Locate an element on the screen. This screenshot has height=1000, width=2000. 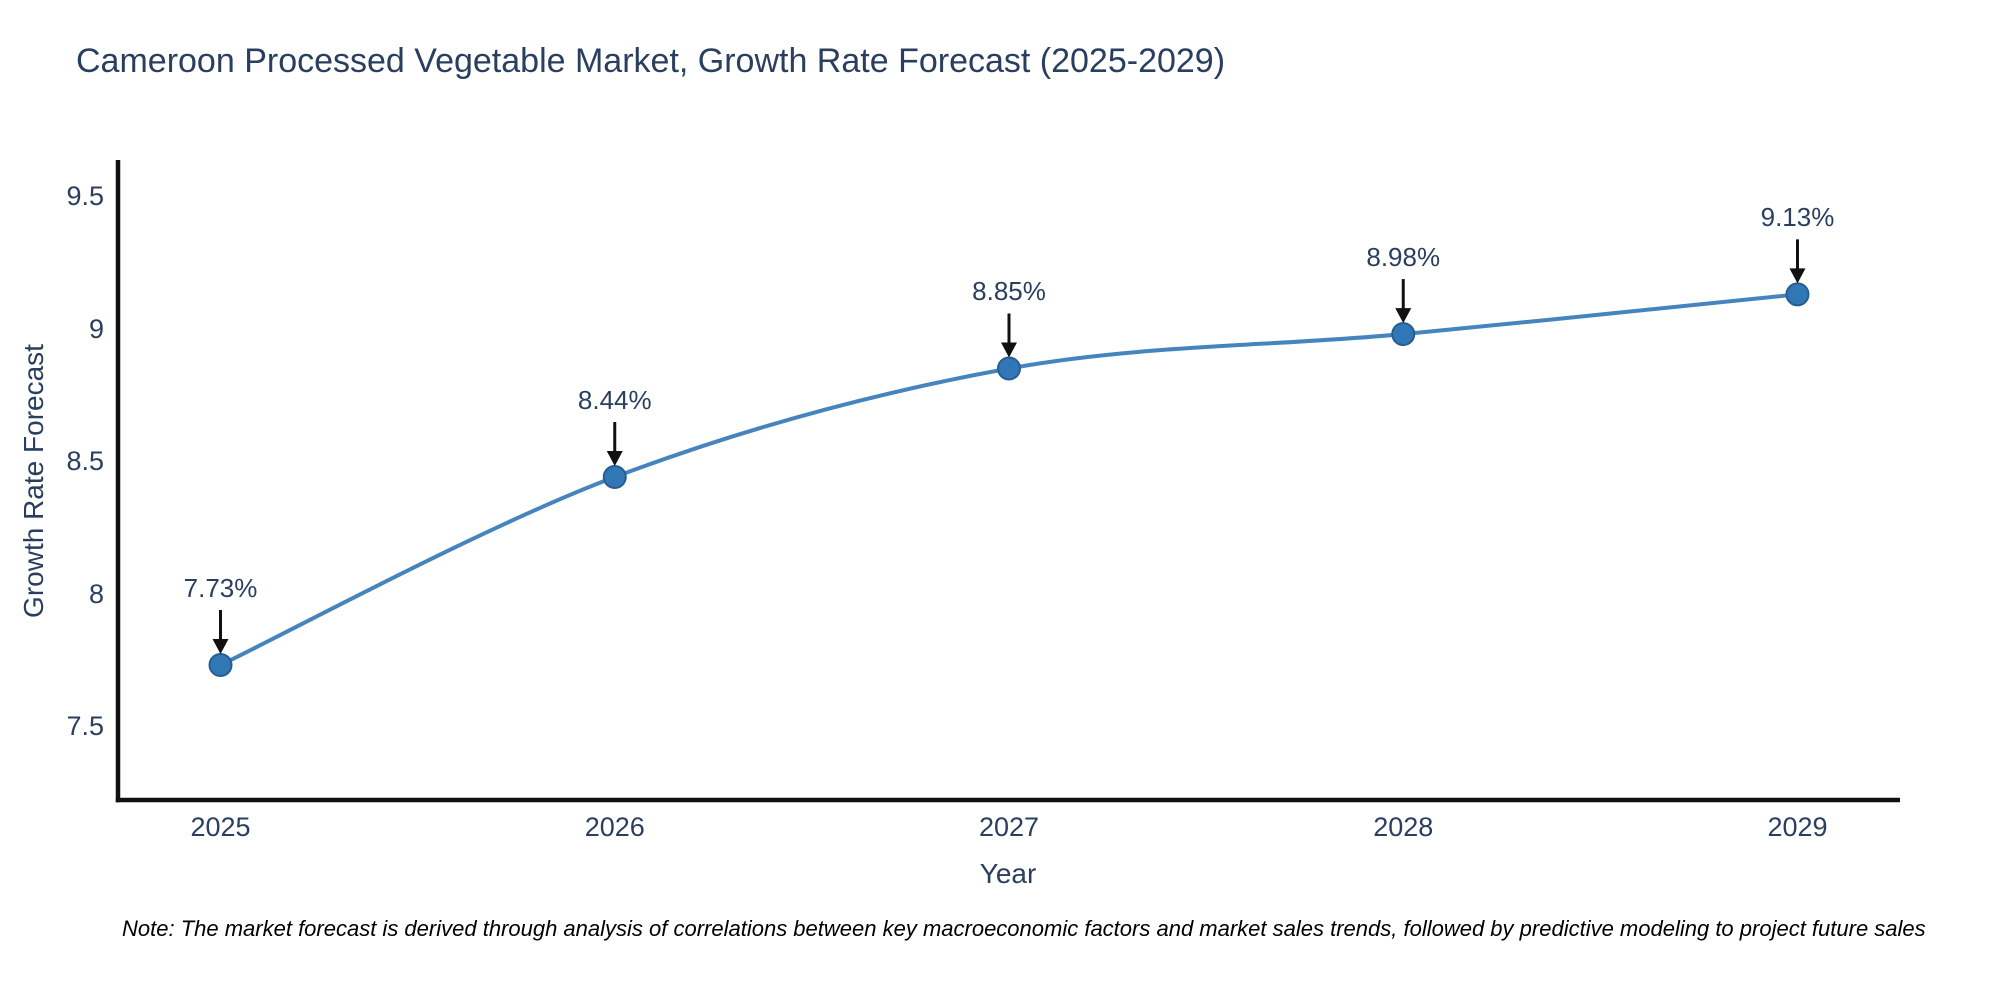
x-tick-label: 2029 is located at coordinates (1797, 827).